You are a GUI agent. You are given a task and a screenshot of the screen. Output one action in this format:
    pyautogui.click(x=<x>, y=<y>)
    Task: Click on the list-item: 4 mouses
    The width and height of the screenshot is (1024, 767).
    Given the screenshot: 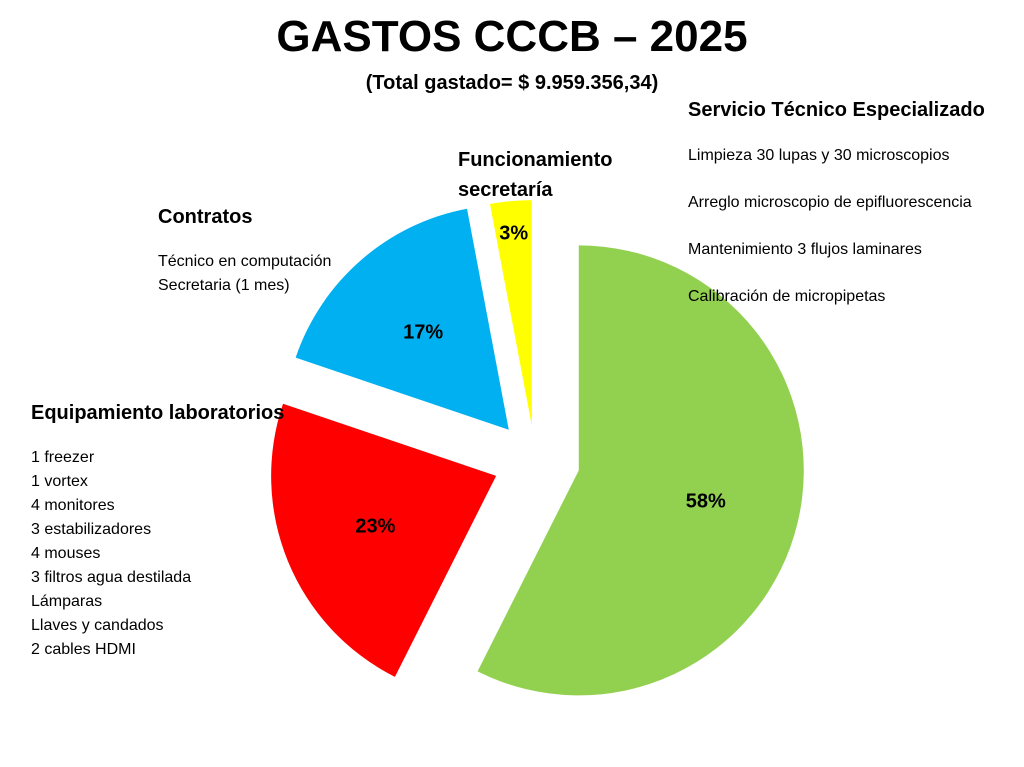 What is the action you would take?
    pyautogui.click(x=66, y=553)
    